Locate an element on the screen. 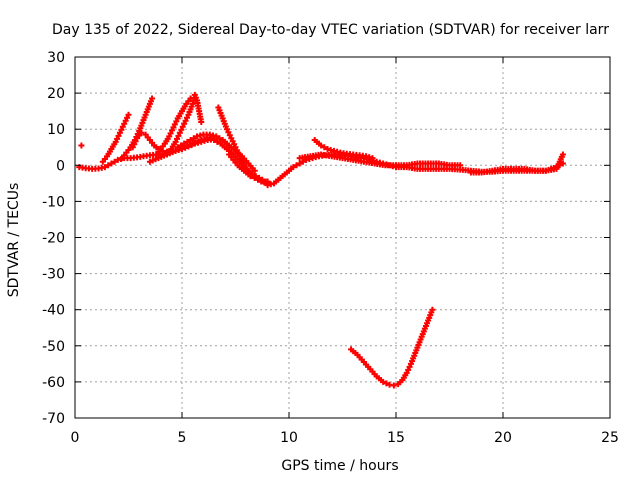 The image size is (640, 480). x-tick-label: 15 is located at coordinates (396, 438).